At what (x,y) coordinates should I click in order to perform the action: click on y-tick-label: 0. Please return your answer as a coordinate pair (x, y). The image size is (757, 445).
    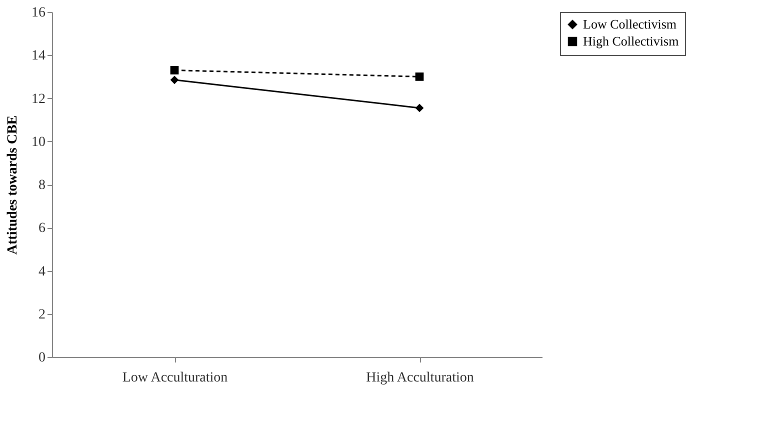
    Looking at the image, I should click on (42, 358).